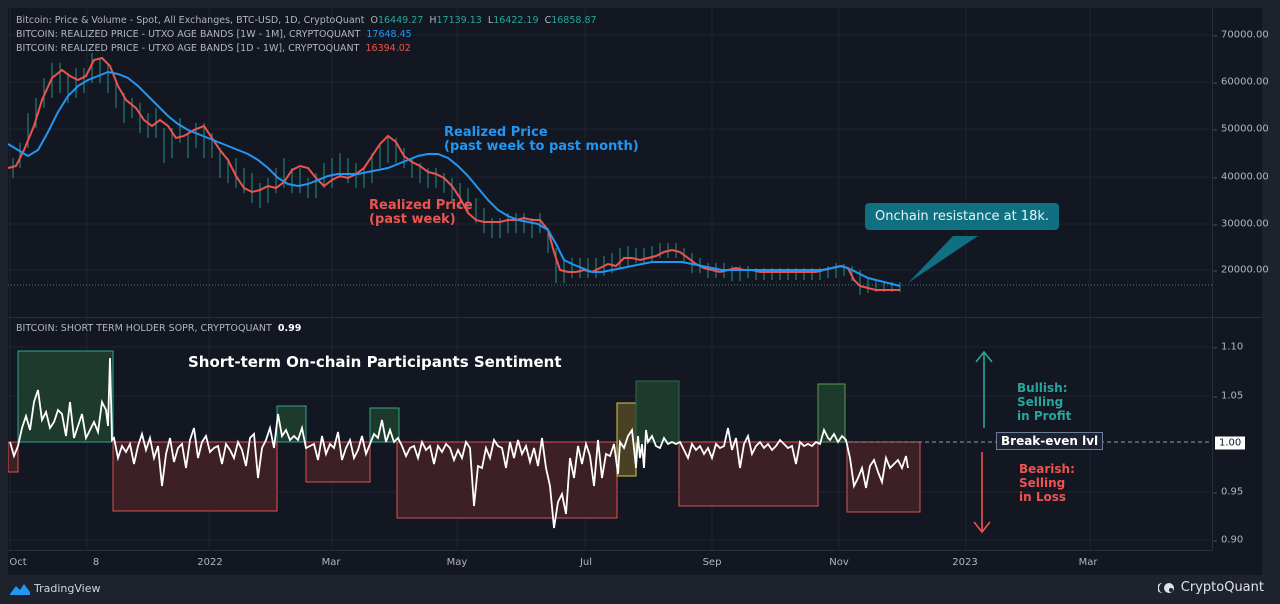 Image resolution: width=1280 pixels, height=604 pixels. I want to click on price-tick: 60000.00, so click(1241, 82).